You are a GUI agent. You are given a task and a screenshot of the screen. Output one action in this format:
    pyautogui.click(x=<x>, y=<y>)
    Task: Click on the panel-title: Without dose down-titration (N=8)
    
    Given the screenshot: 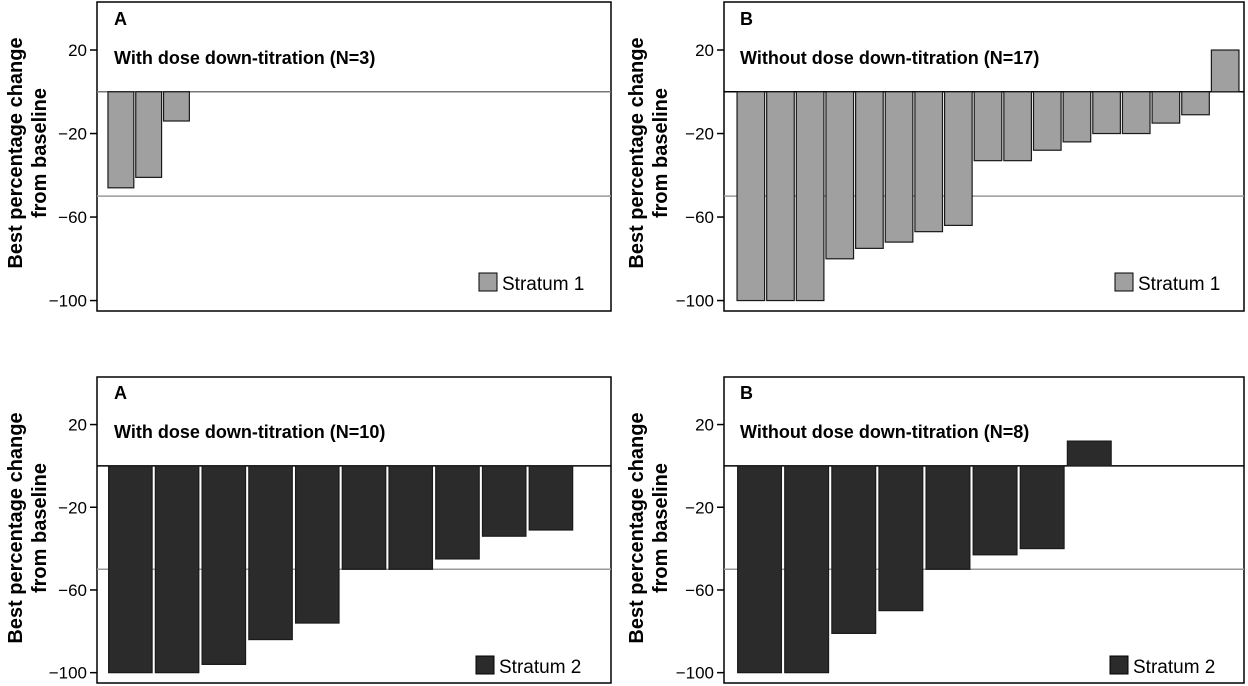 What is the action you would take?
    pyautogui.click(x=884, y=432)
    